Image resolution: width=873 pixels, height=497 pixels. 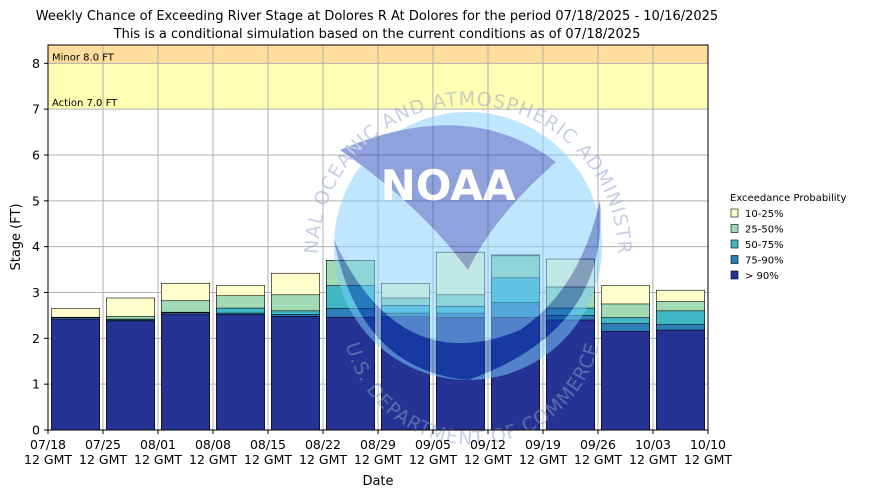 What do you see at coordinates (467, 290) in the screenshot?
I see `noaa-wave-icon` at bounding box center [467, 290].